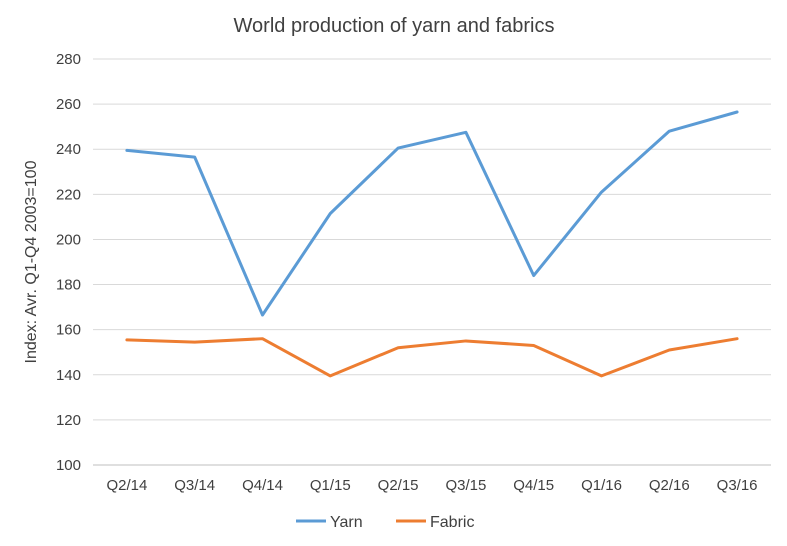 This screenshot has width=787, height=546. Describe the element at coordinates (452, 522) in the screenshot. I see `legend-label-fabric: Fabric` at that location.